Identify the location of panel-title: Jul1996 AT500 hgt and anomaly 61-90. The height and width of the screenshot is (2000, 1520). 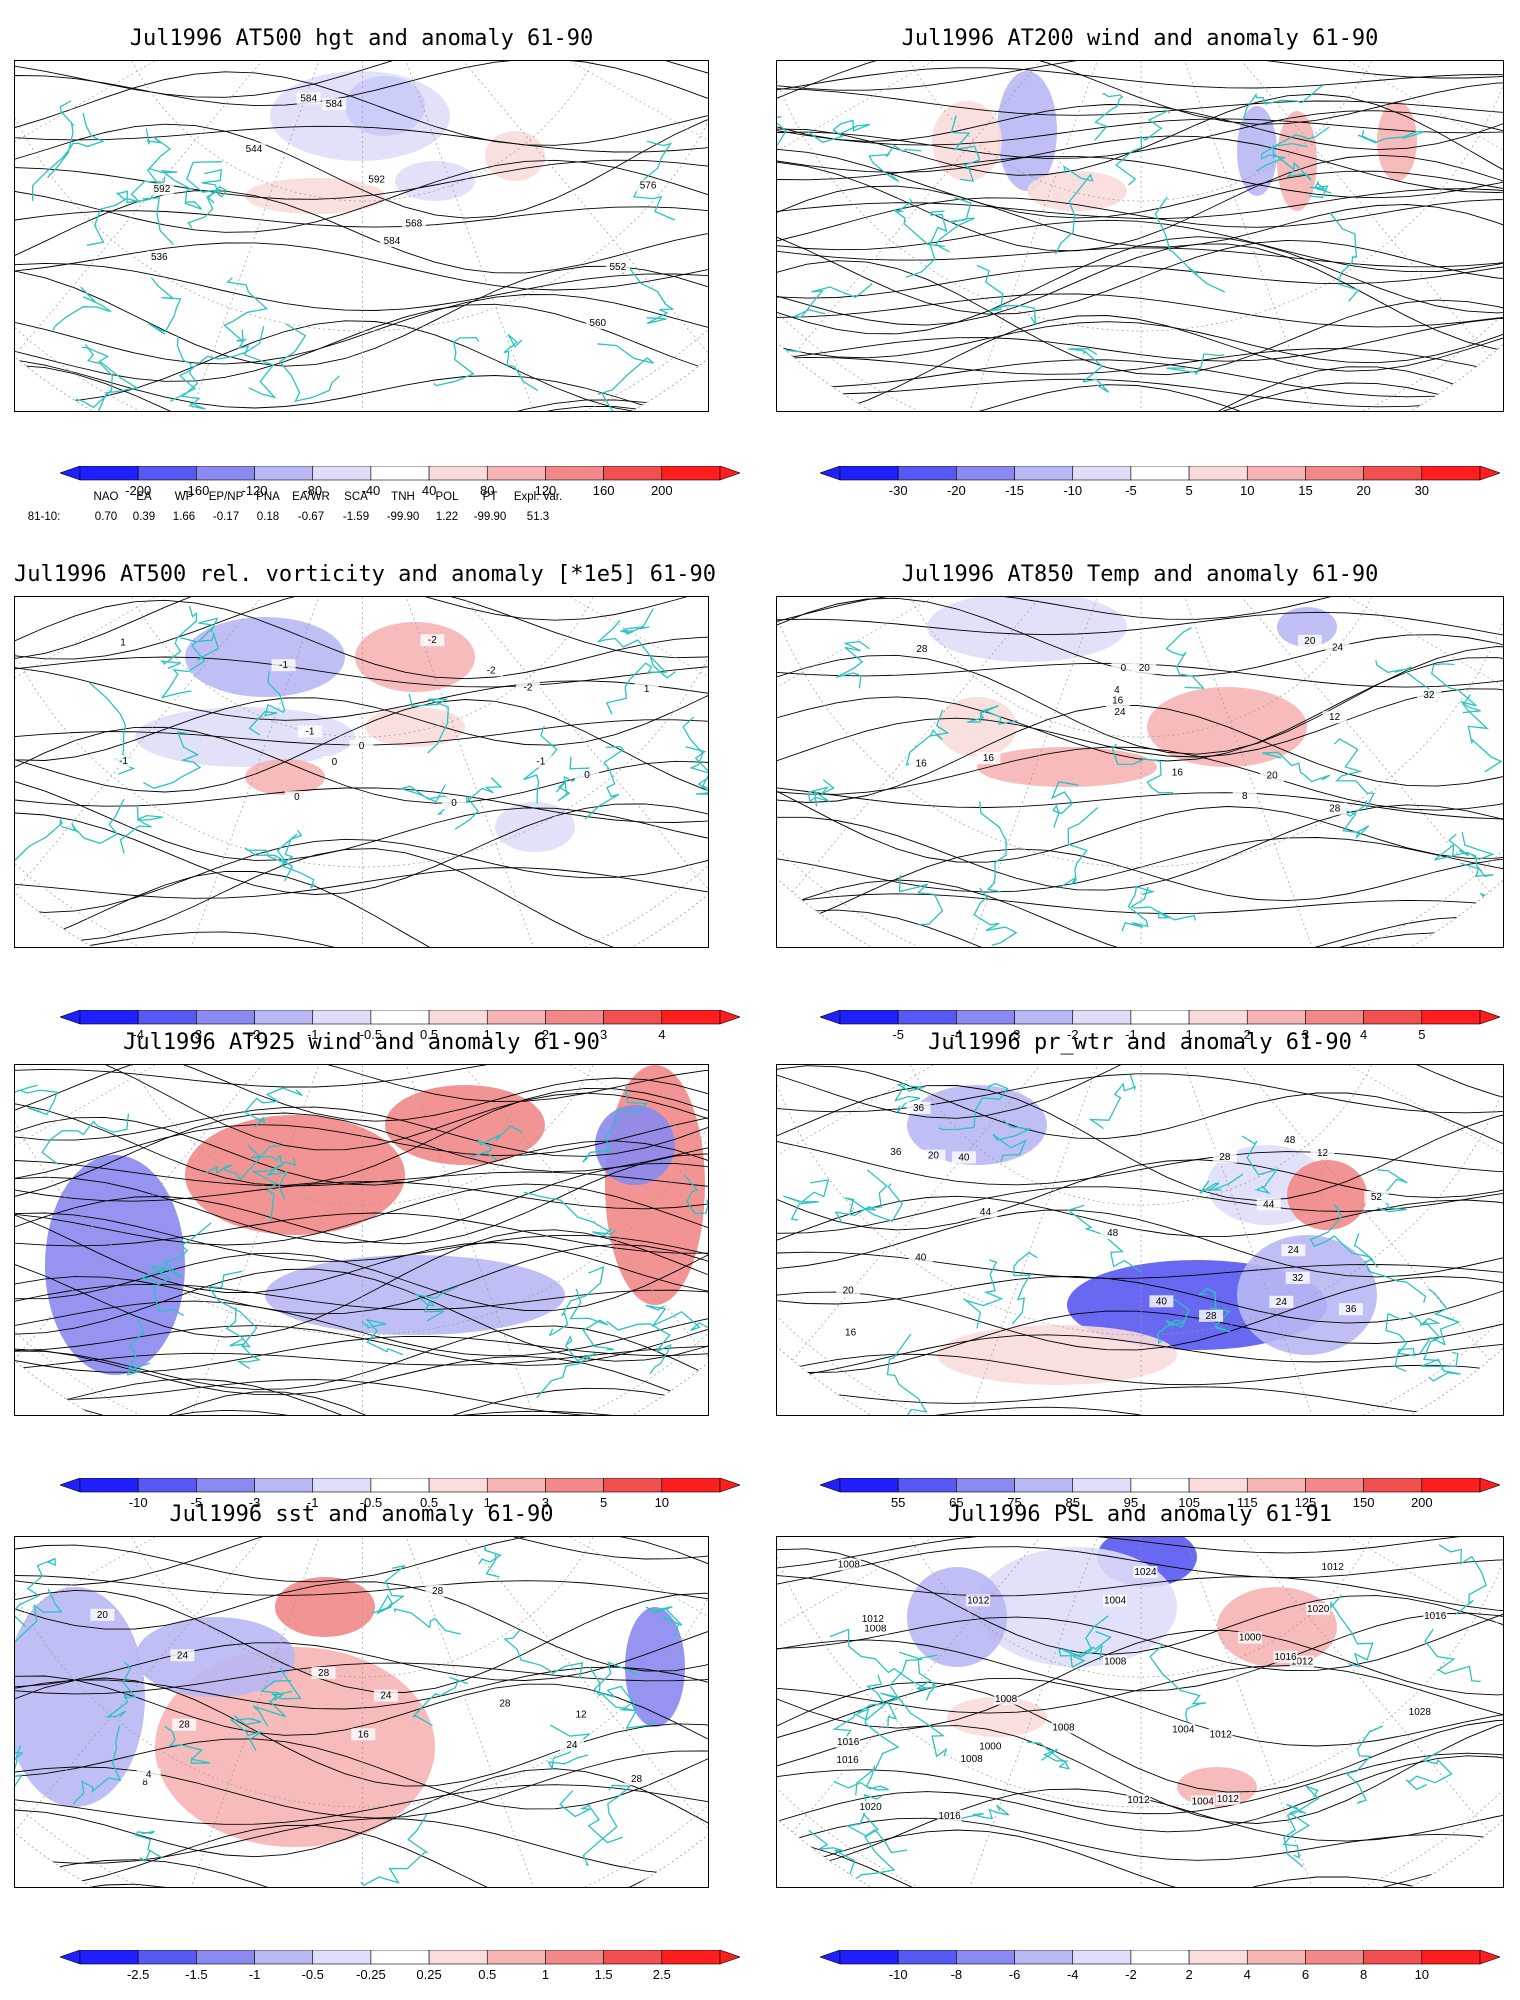
(361, 38).